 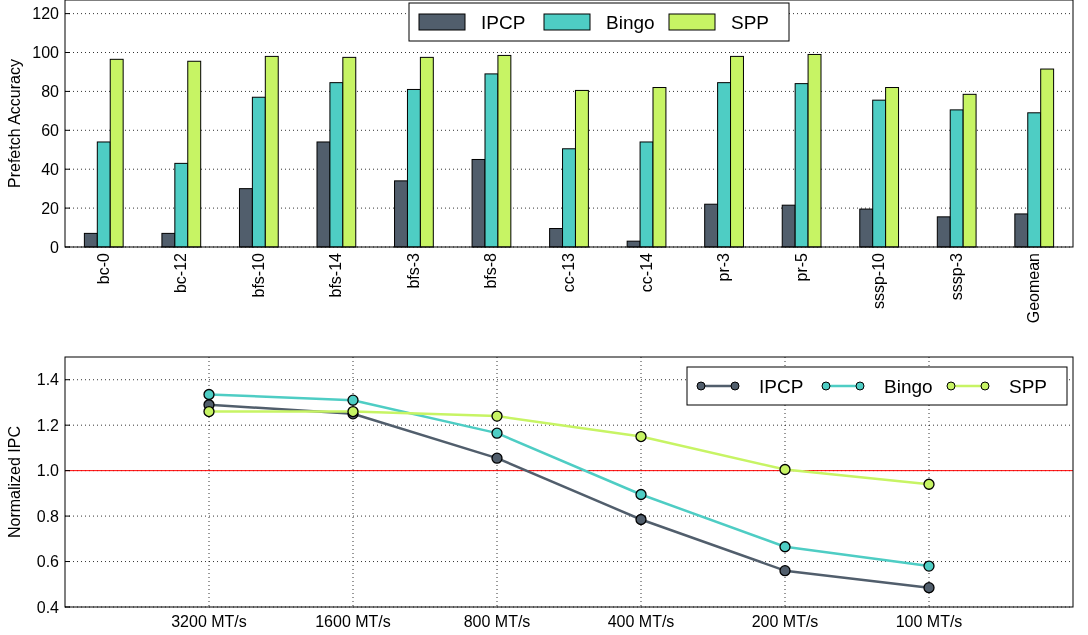 What do you see at coordinates (336, 275) in the screenshot?
I see `x-tick-label: bfs-14` at bounding box center [336, 275].